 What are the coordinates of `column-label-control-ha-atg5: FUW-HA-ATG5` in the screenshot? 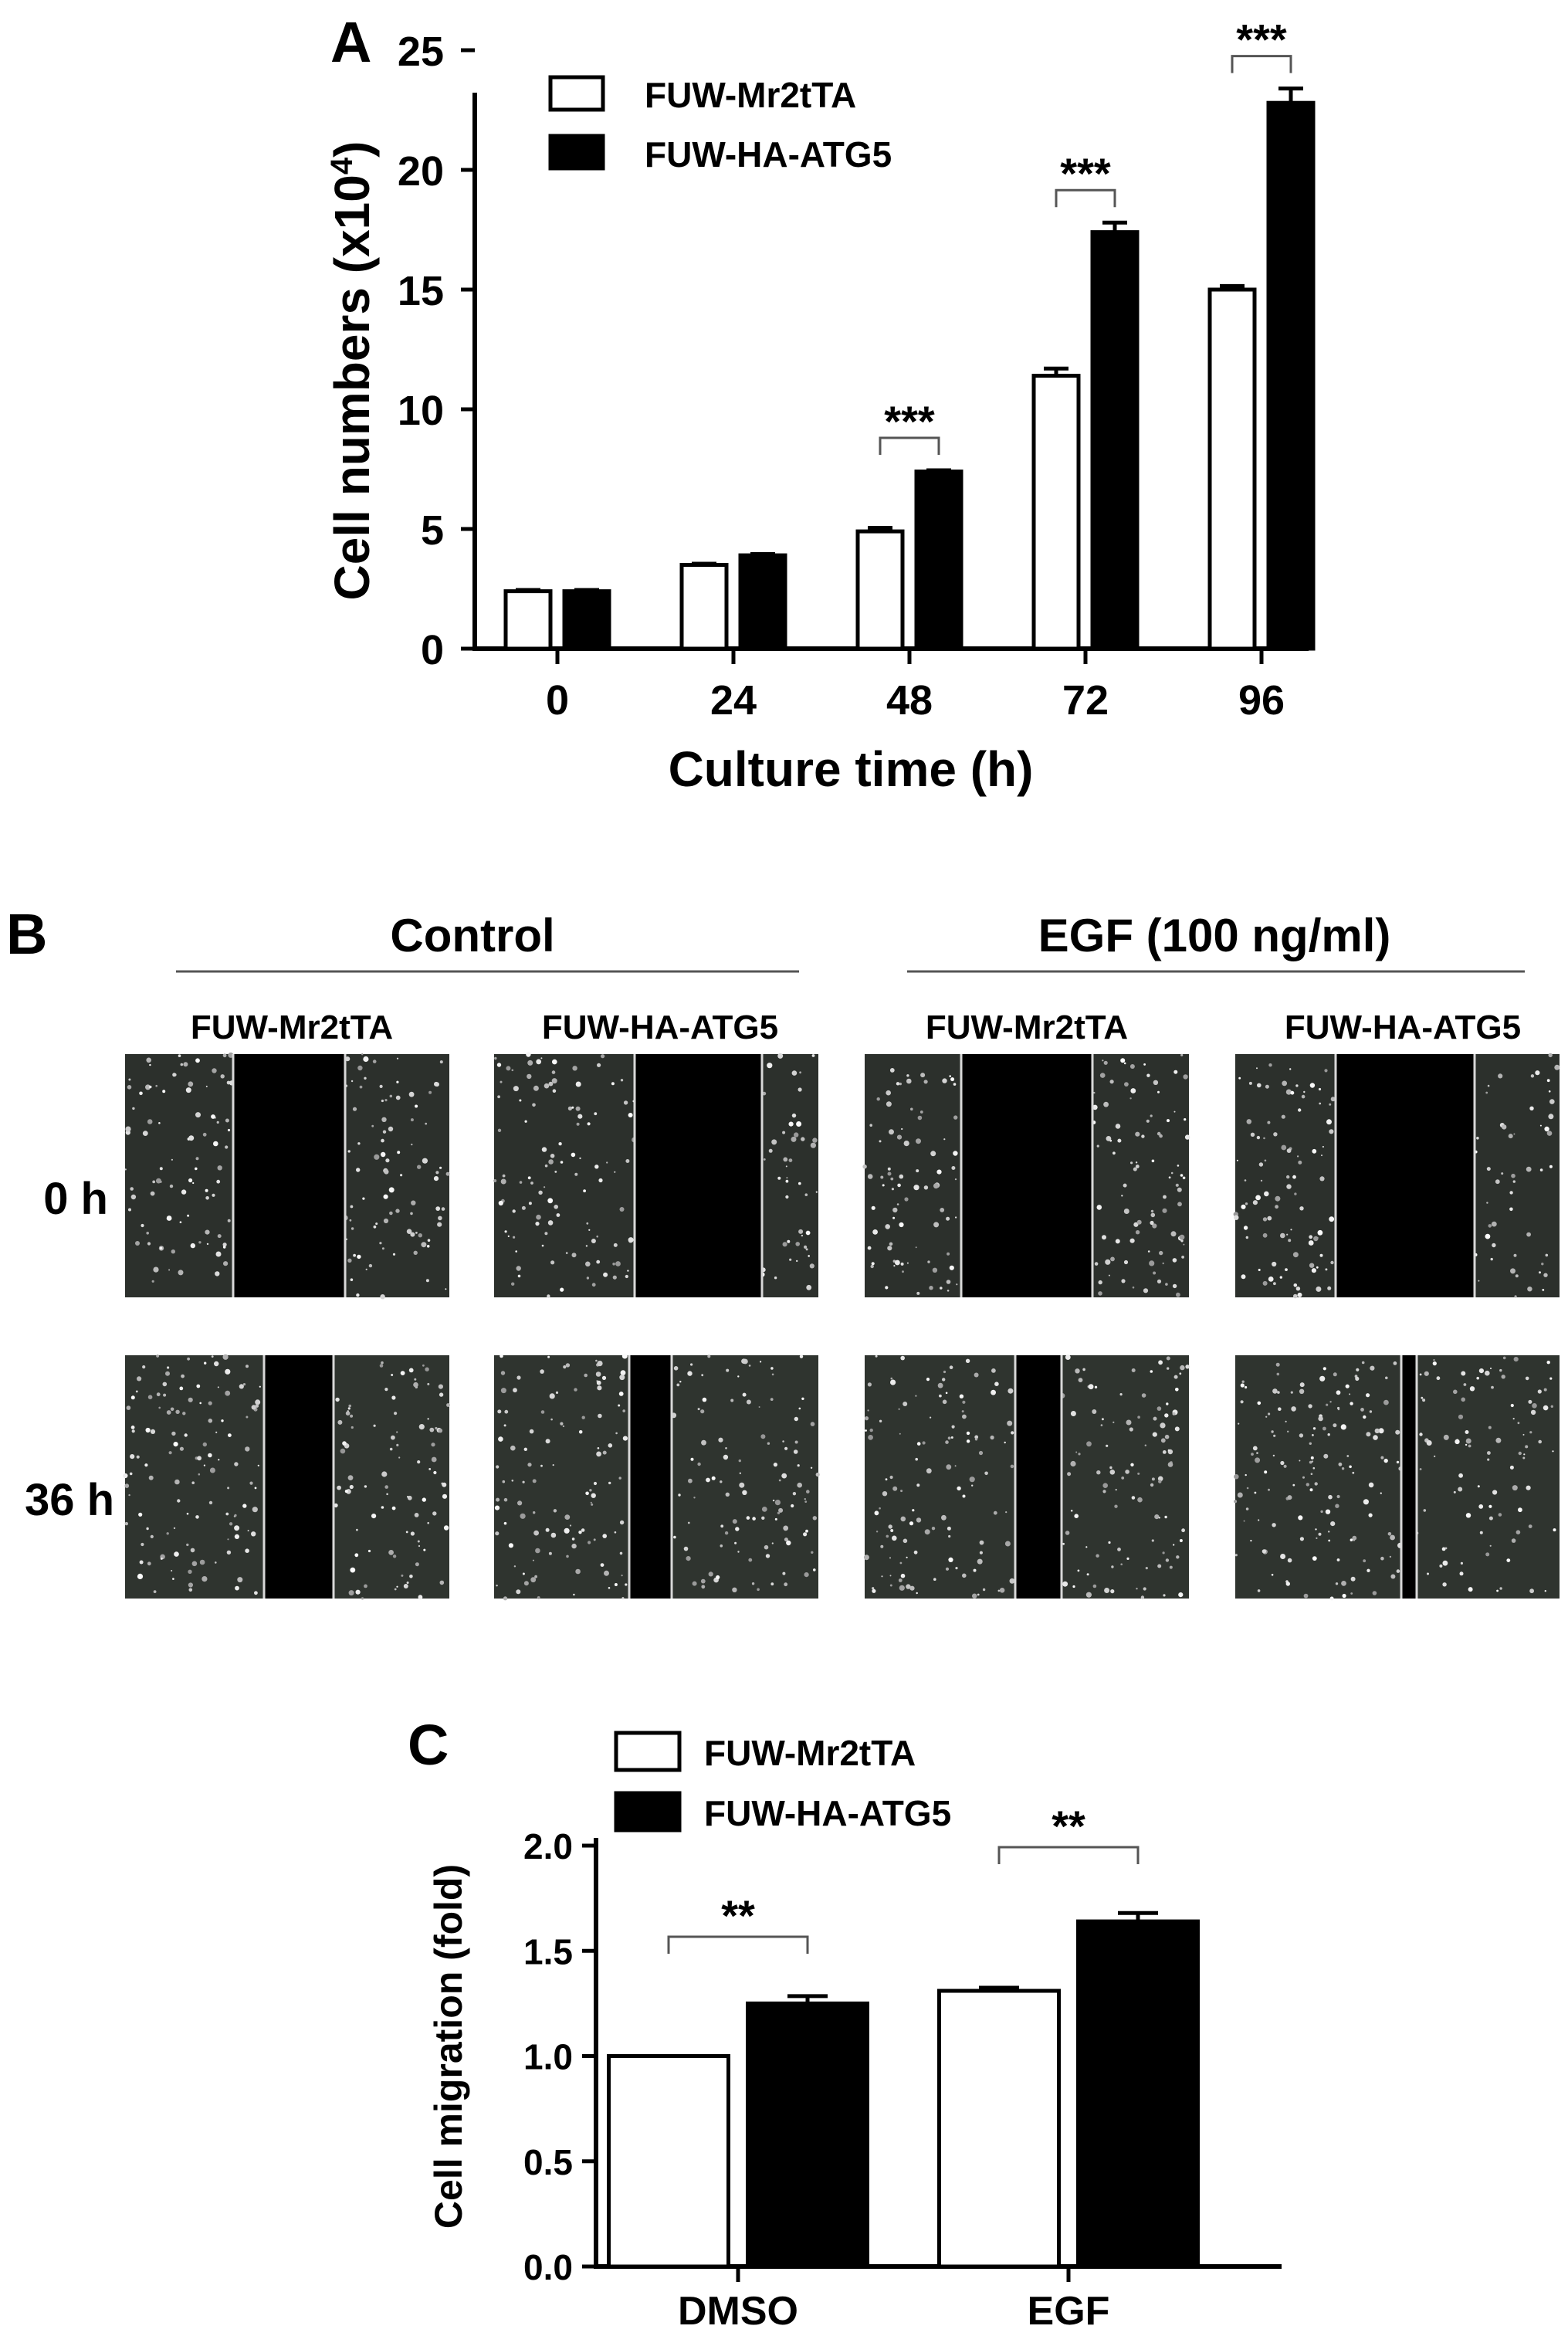 It's located at (660, 1027).